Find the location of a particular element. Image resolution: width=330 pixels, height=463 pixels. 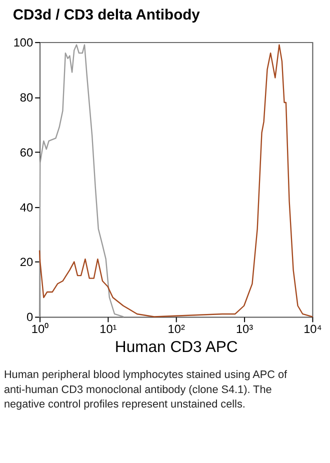

y-tick-label: 60 is located at coordinates (27, 152).